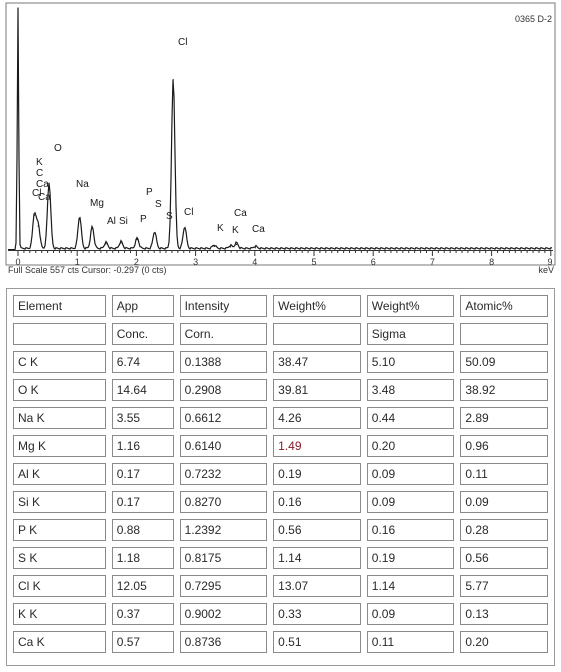  What do you see at coordinates (142, 586) in the screenshot?
I see `cell-app-conc: 12.05` at bounding box center [142, 586].